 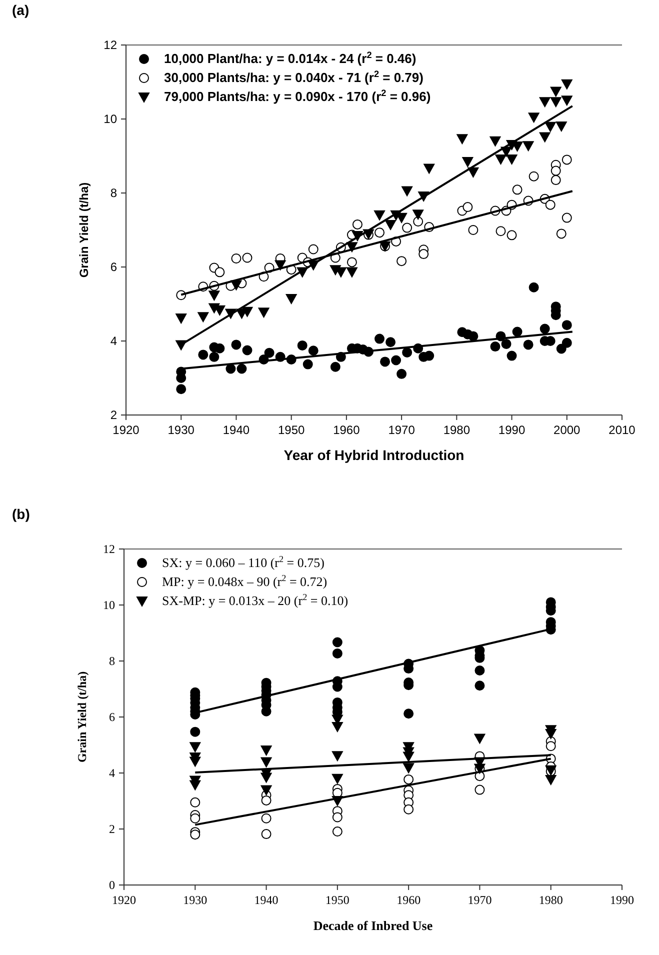 I want to click on legend-label: 79,000 Plants/ha: y = 0.090x - 170 (r$^{2}$ = 0.96), so click(x=297, y=96).